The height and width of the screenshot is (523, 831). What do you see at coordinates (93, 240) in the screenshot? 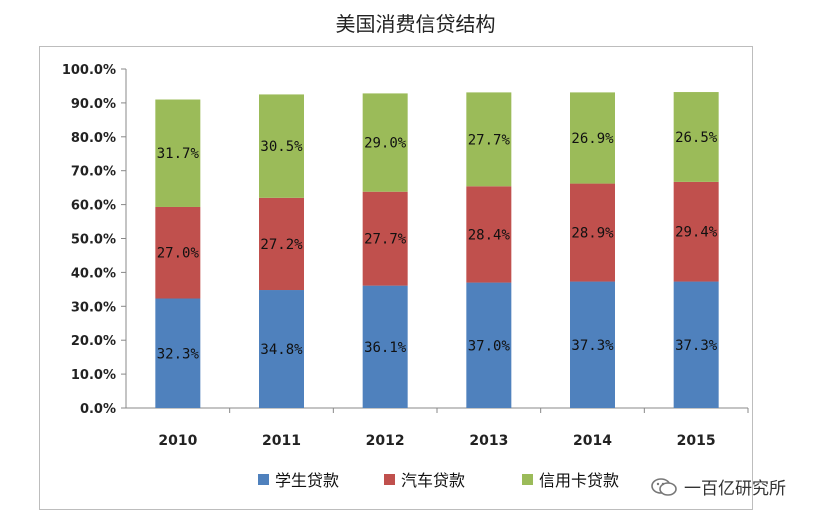
I see `y-tick-label: 50.0%` at bounding box center [93, 240].